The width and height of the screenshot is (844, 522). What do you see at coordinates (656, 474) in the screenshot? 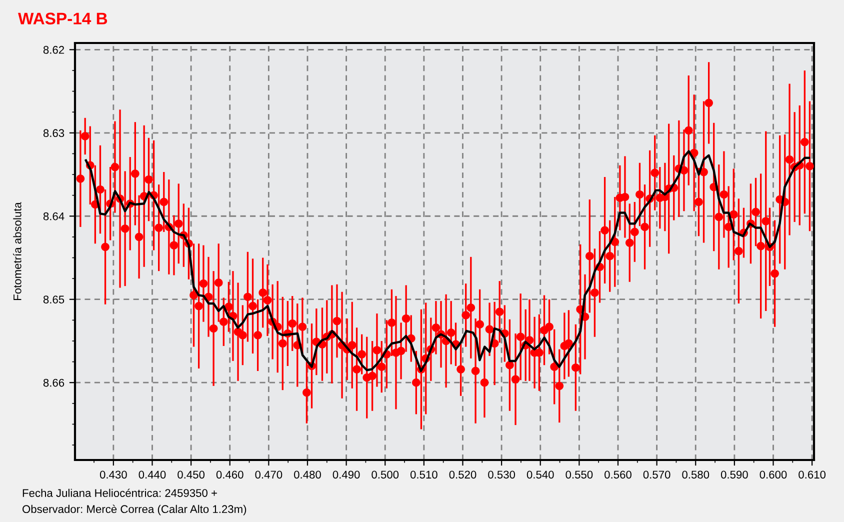
I see `x-tick-label: 0.570` at bounding box center [656, 474].